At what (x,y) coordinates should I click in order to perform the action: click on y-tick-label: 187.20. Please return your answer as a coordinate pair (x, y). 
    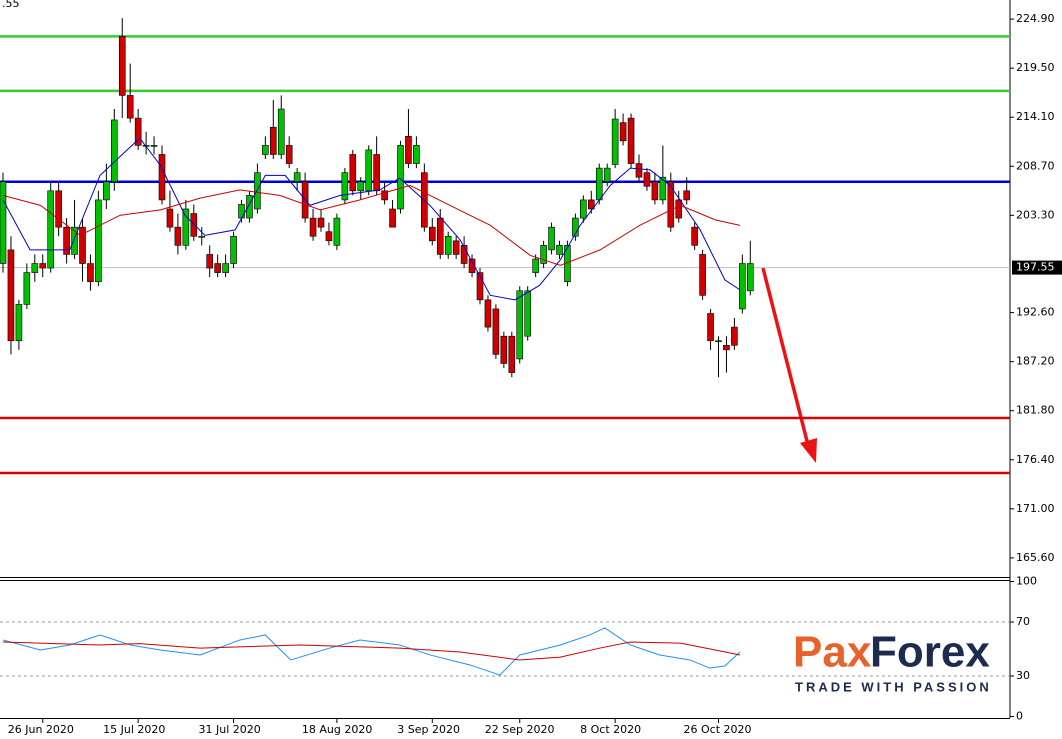
    Looking at the image, I should click on (1035, 361).